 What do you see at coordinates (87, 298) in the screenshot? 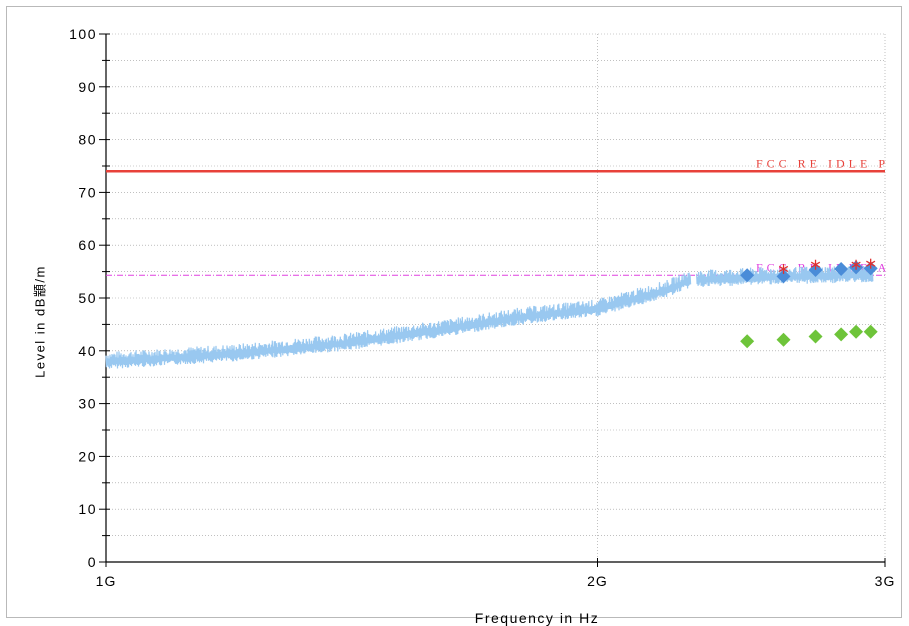
I see `y-tick-label: 50` at bounding box center [87, 298].